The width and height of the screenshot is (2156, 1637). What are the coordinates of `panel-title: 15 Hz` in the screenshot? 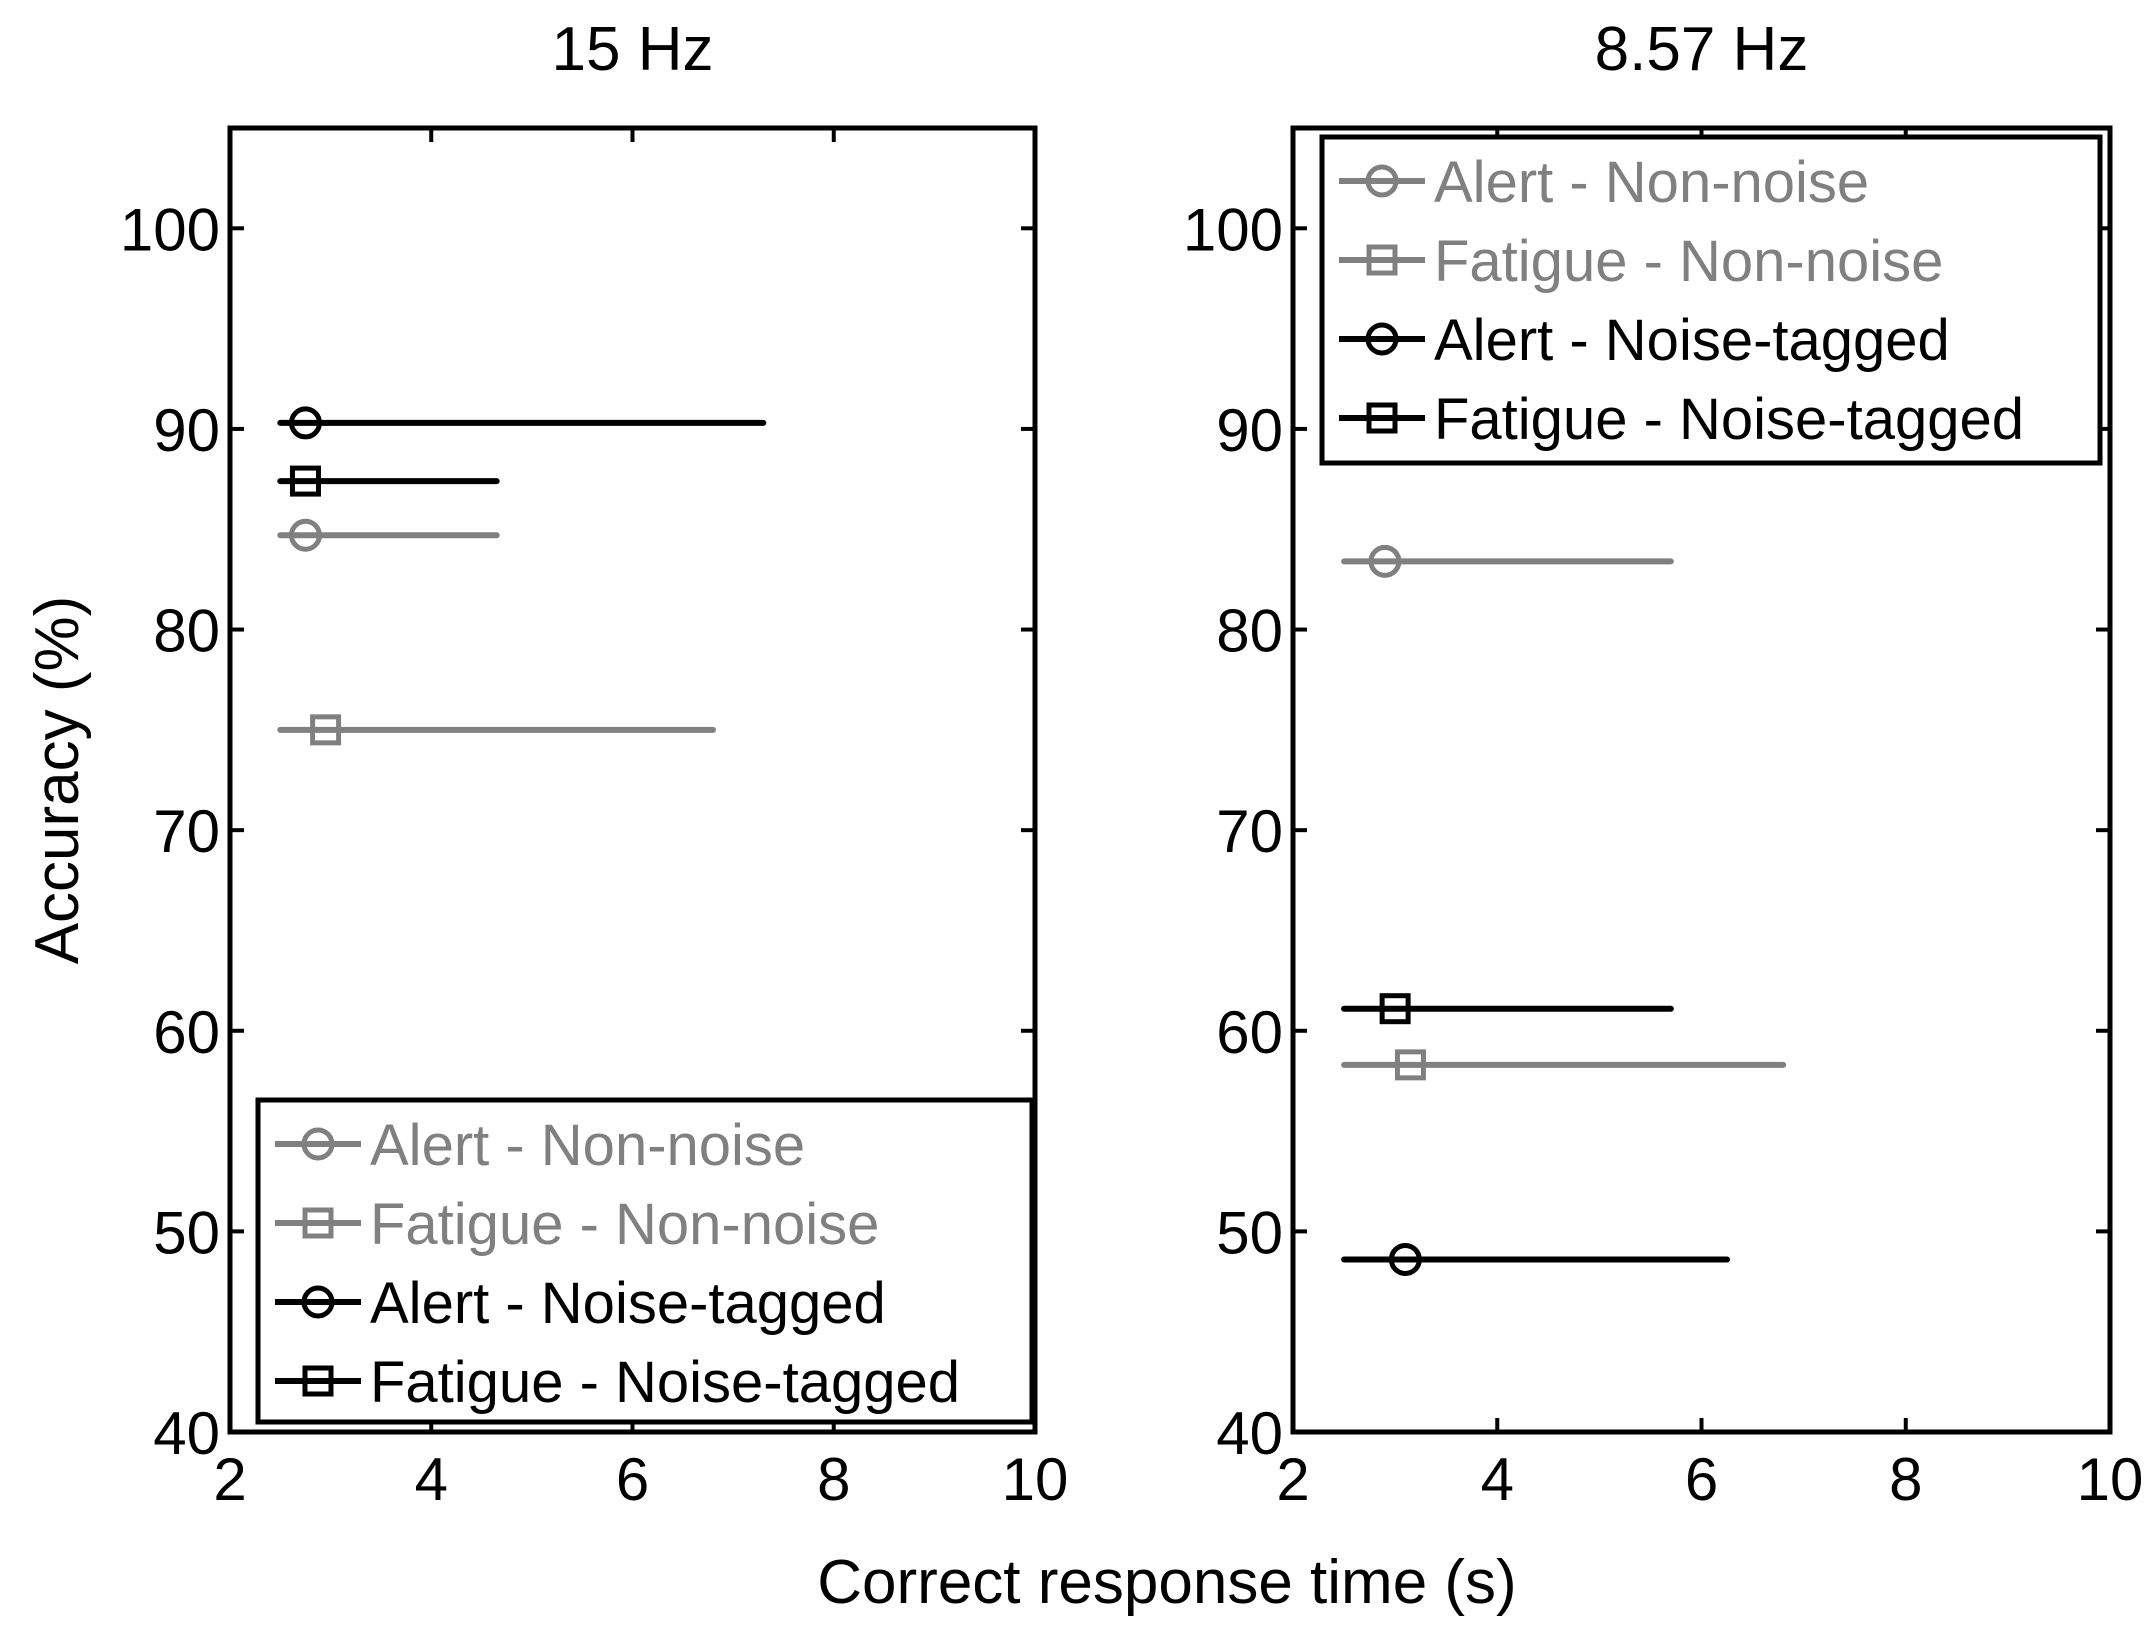 It's located at (633, 49).